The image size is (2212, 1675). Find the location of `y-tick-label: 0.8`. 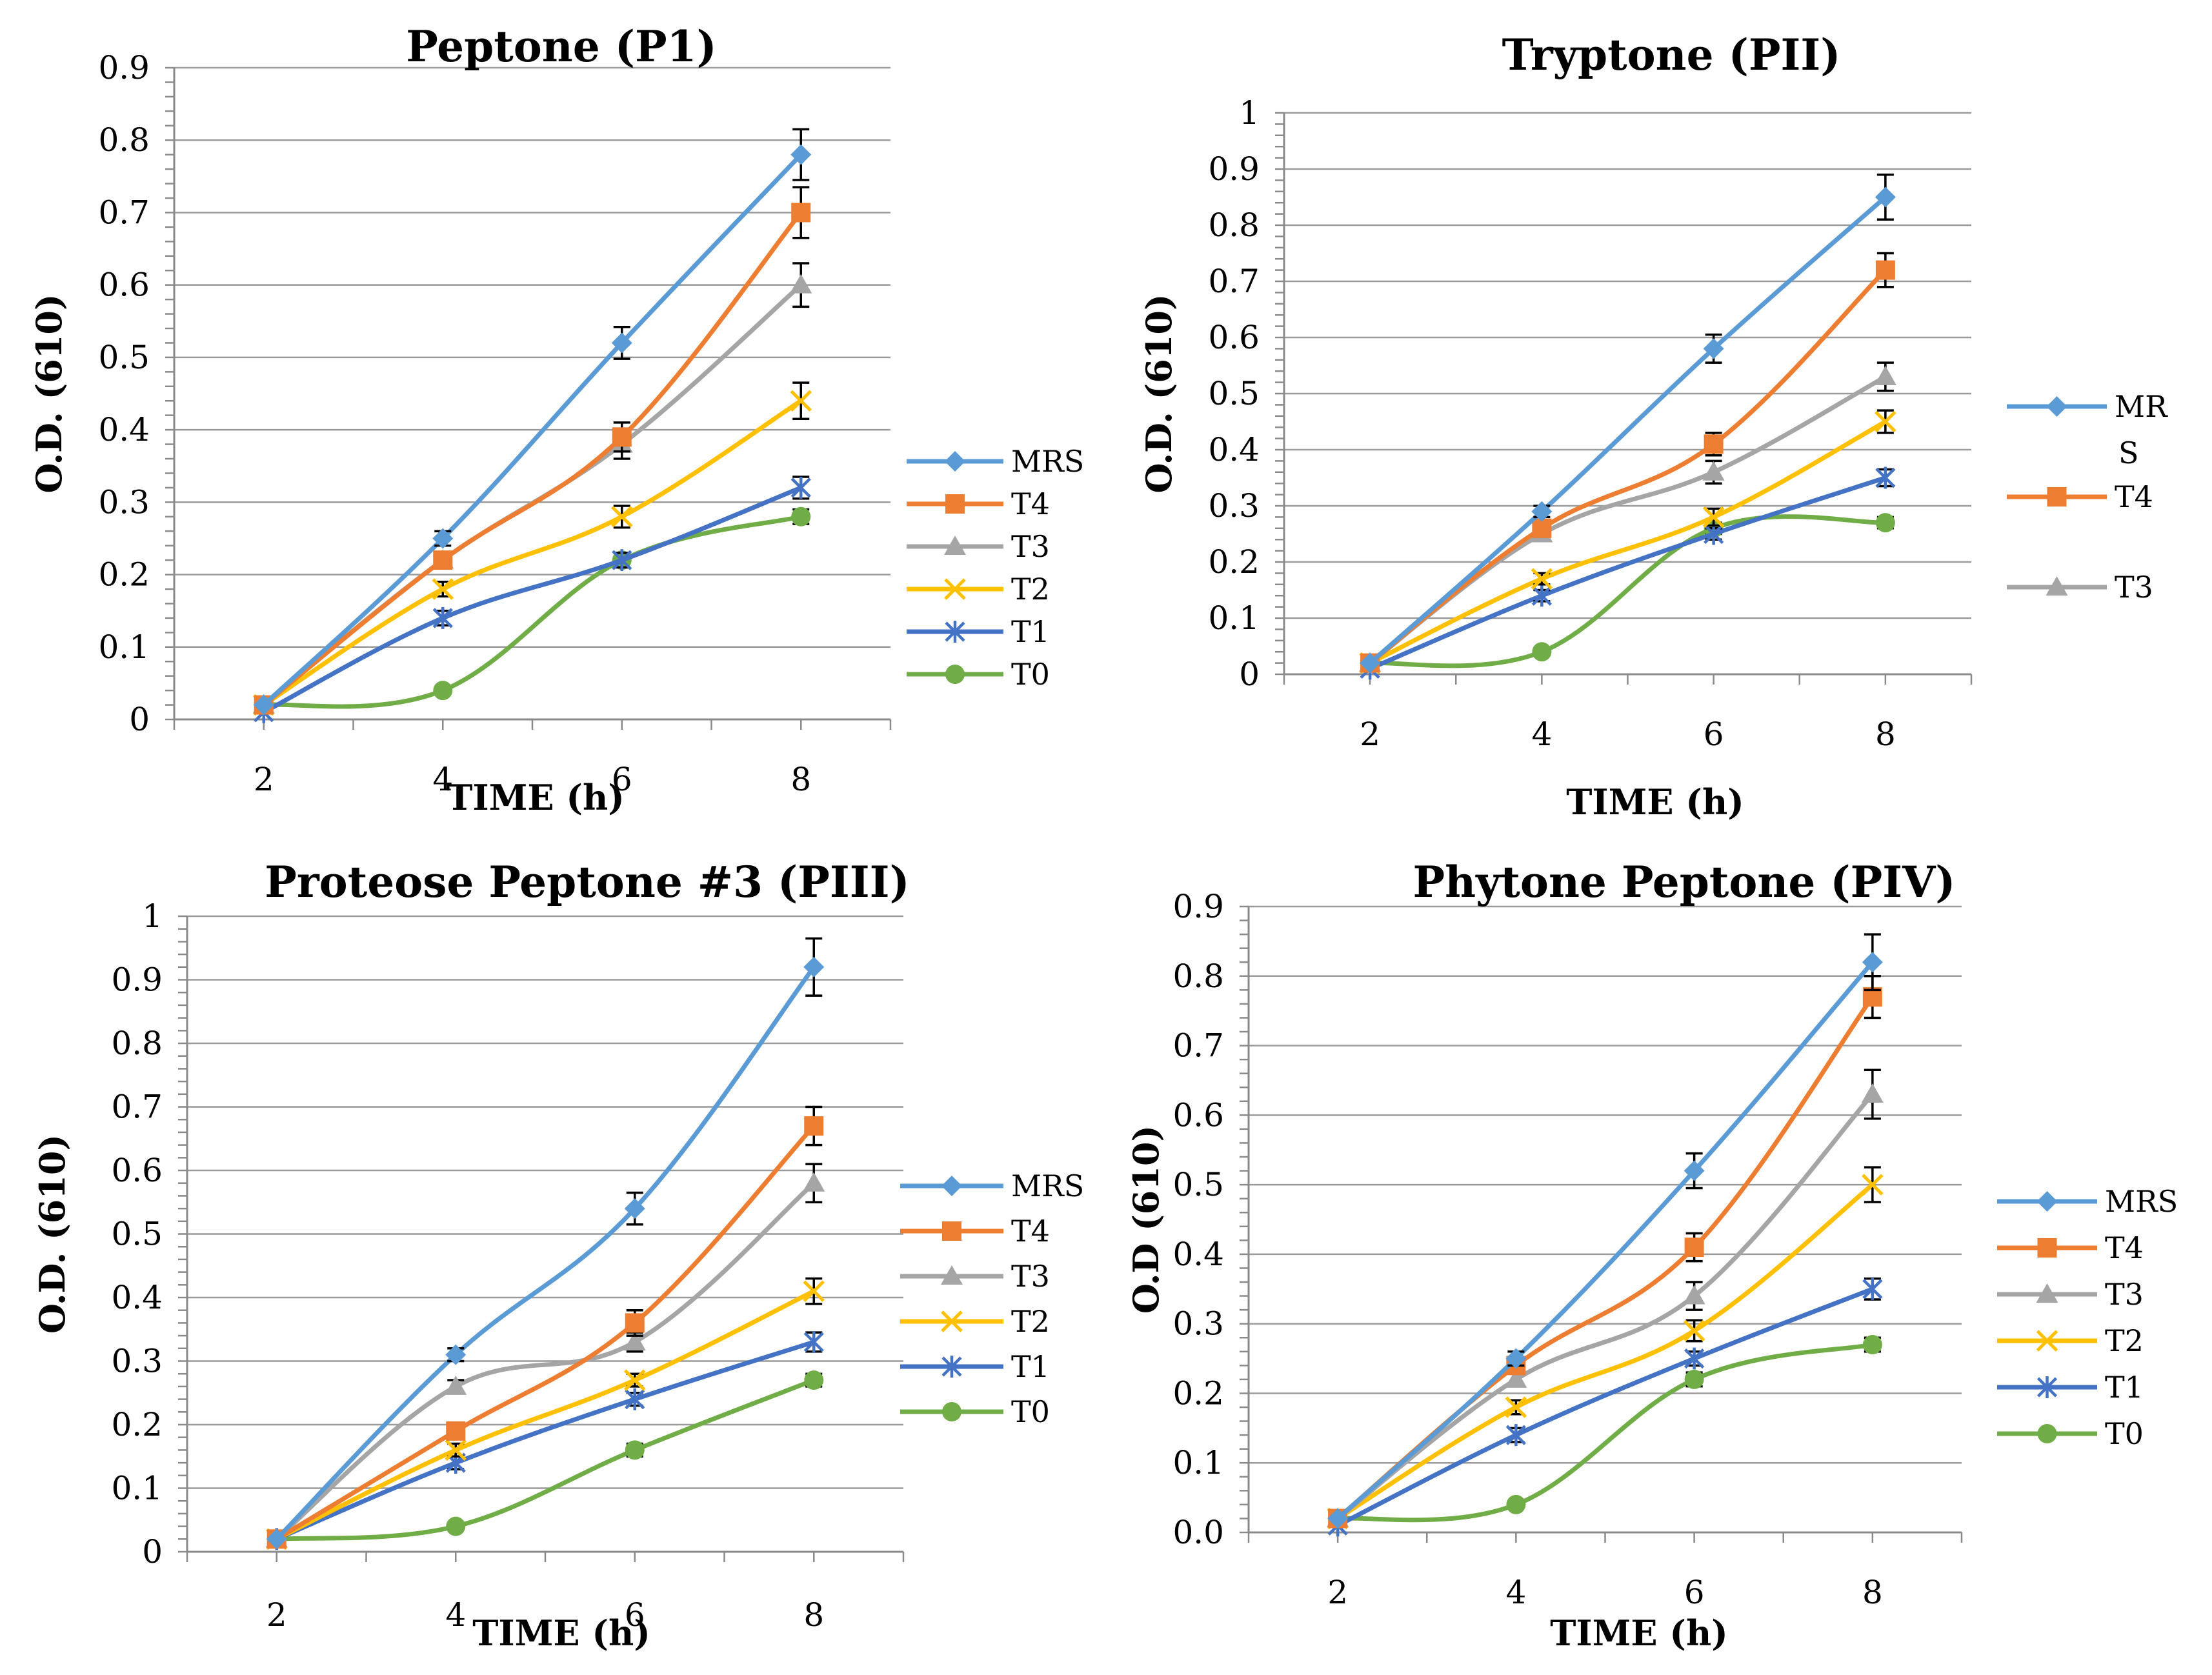

y-tick-label: 0.8 is located at coordinates (124, 140).